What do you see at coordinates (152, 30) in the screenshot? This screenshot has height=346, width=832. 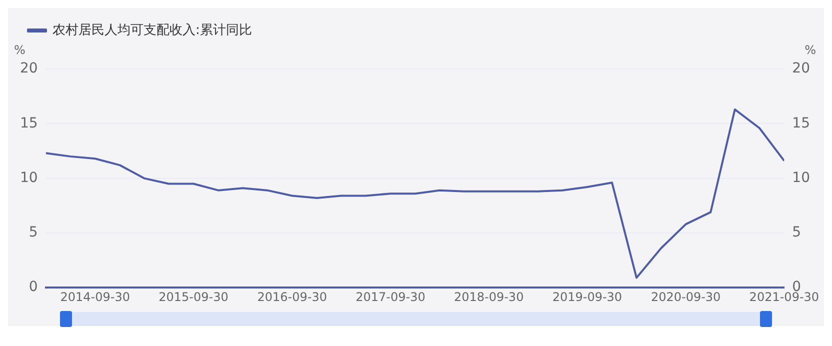 I see `legend-label: 农村居民人均可支配收入:累计同比` at bounding box center [152, 30].